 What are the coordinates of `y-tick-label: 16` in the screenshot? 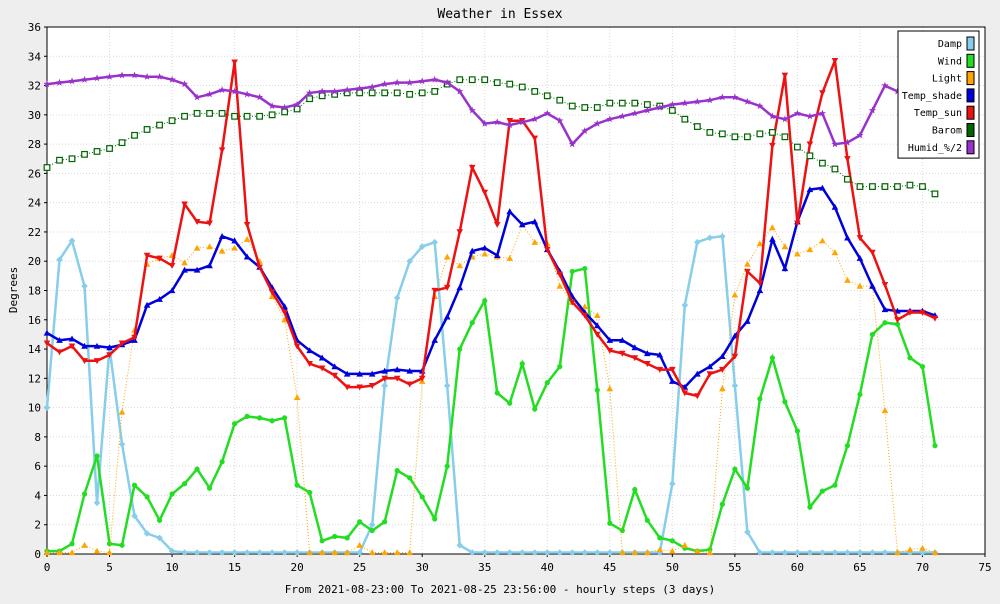 It's located at (34, 320).